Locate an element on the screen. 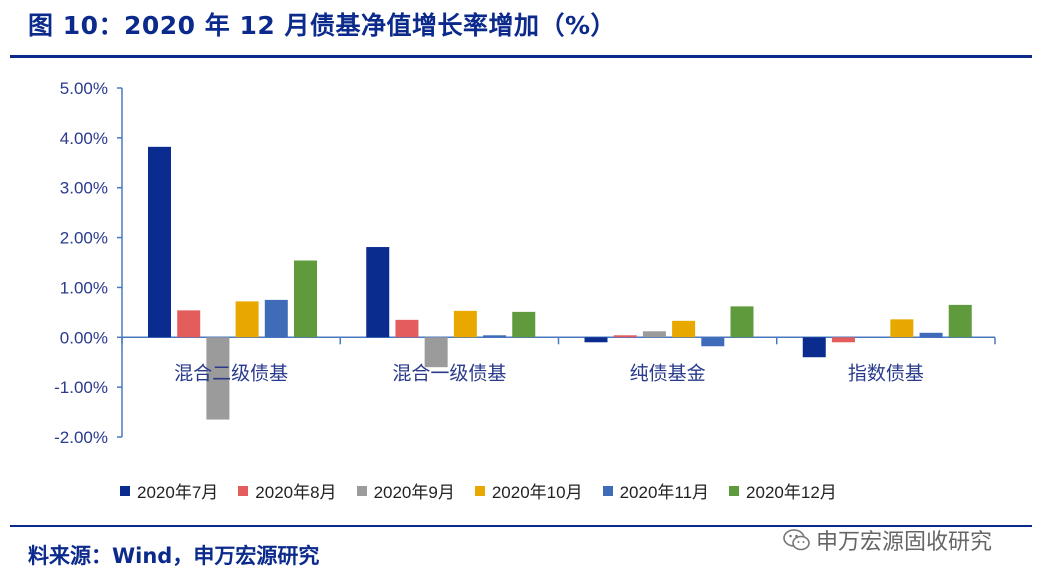 This screenshot has height=584, width=1058. watermark: 申万宏源固收研究 is located at coordinates (887, 540).